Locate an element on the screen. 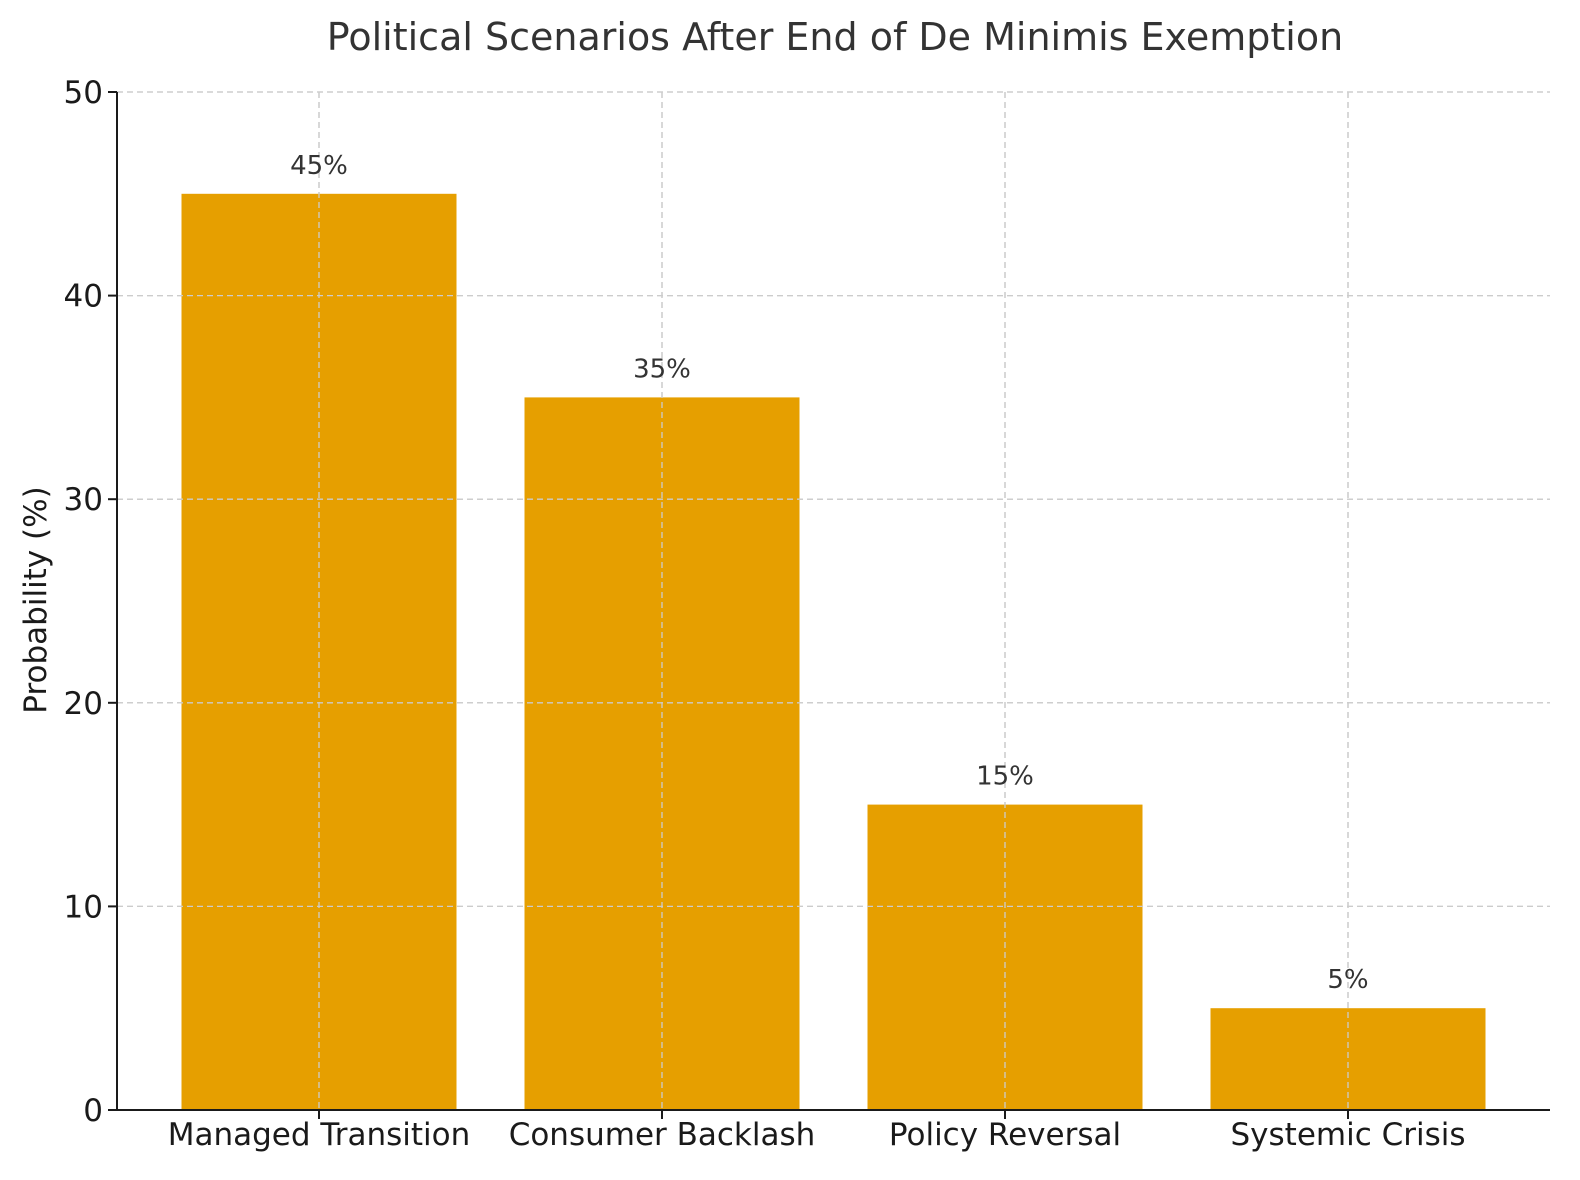 Image resolution: width=1580 pixels, height=1180 pixels. y-tick-label: 50 is located at coordinates (83, 93).